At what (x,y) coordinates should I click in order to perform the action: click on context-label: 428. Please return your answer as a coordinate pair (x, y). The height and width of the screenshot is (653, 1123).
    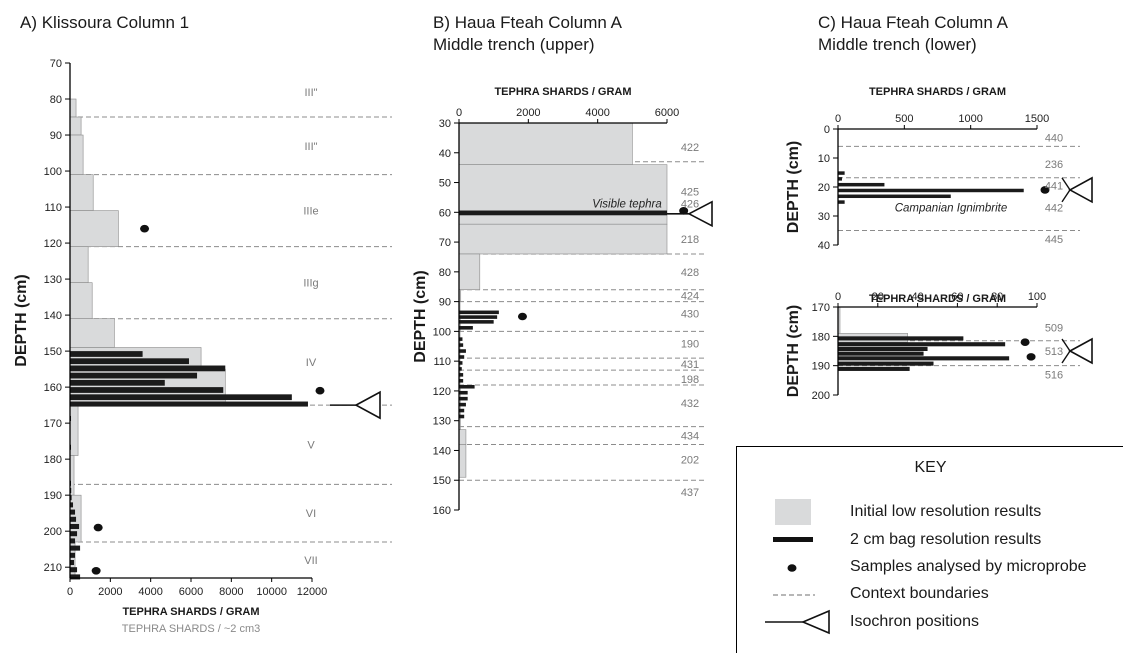
    Looking at the image, I should click on (690, 273).